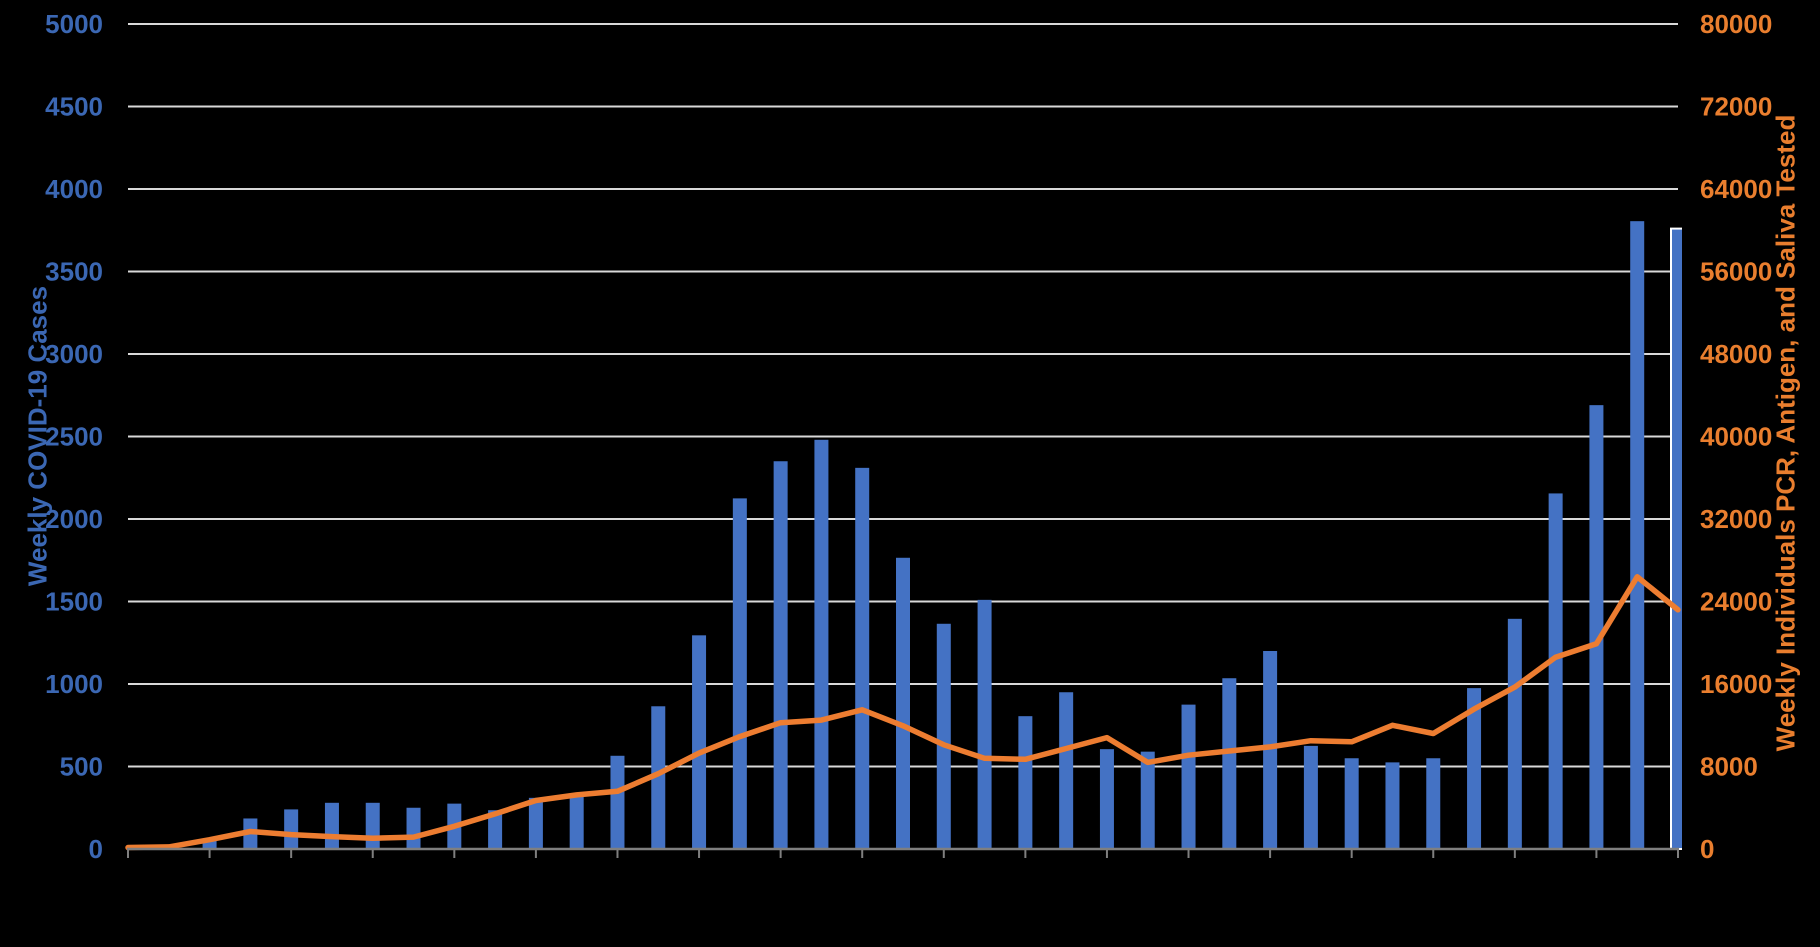 This screenshot has width=1820, height=947. What do you see at coordinates (74, 354) in the screenshot?
I see `left-tick-label-3000: 3000` at bounding box center [74, 354].